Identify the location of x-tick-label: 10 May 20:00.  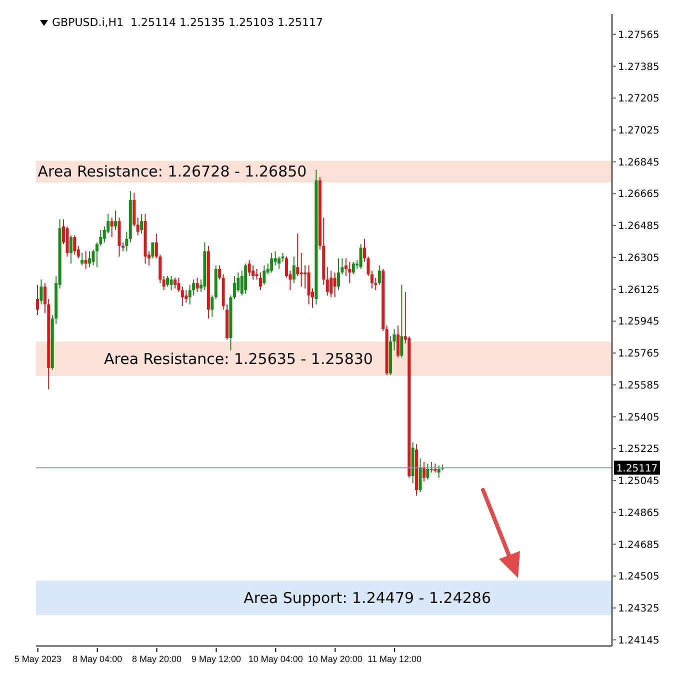
(335, 659).